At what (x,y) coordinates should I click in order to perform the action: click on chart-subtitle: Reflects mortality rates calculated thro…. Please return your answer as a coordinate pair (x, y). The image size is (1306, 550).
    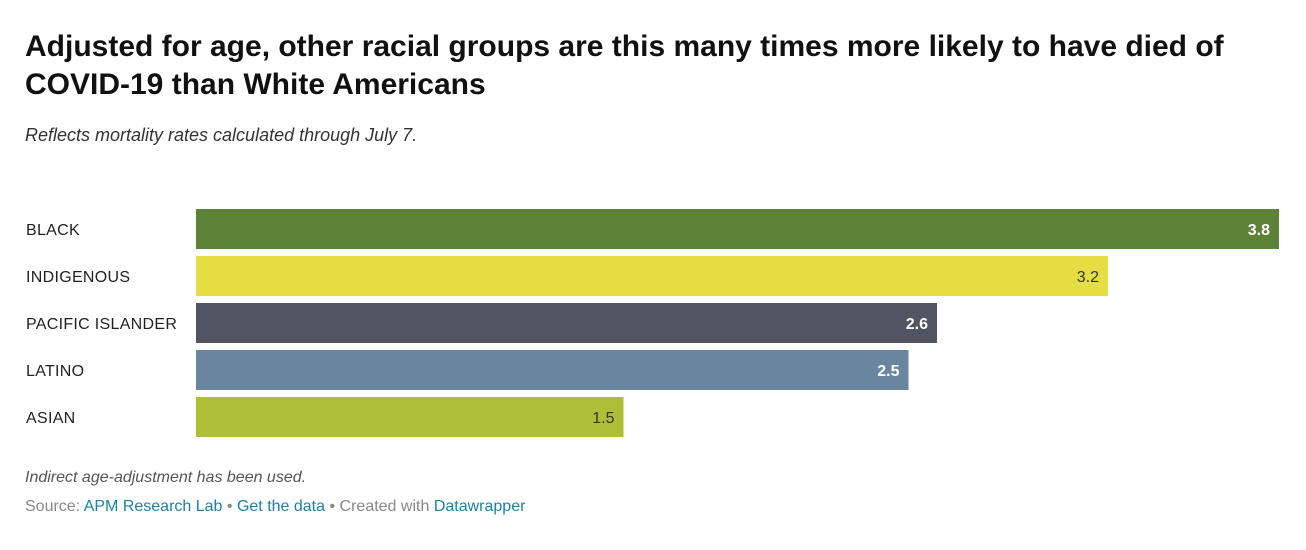
    Looking at the image, I should click on (221, 135).